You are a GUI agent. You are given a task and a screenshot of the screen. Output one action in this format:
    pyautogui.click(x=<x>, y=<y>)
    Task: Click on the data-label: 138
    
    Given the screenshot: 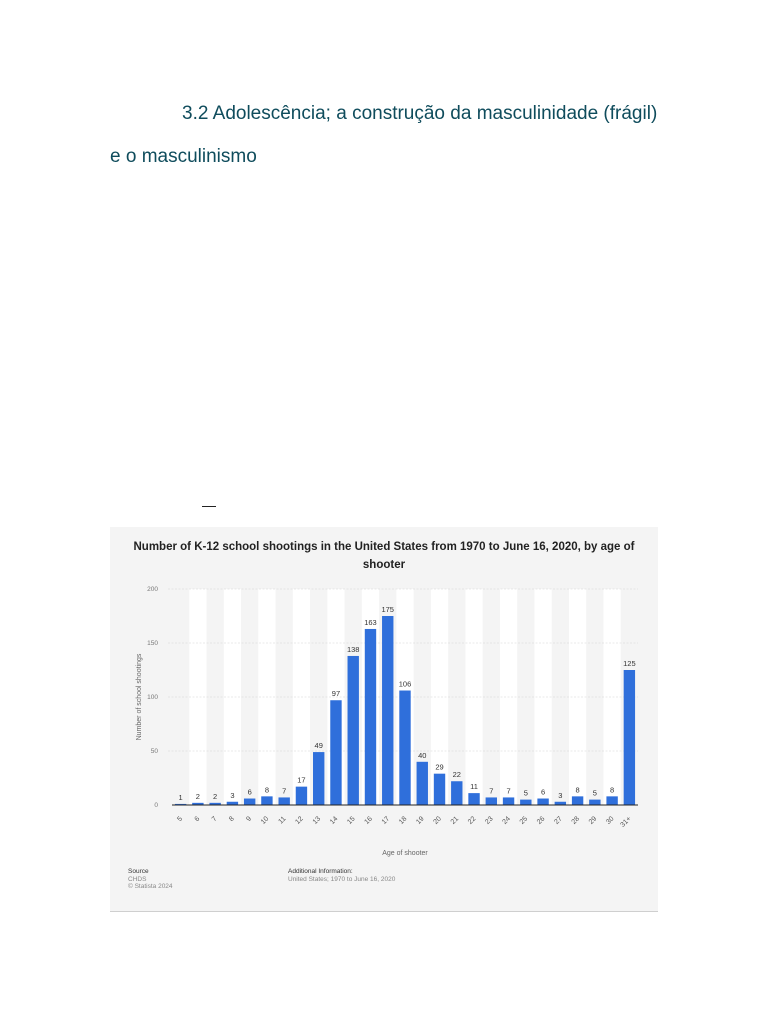 What is the action you would take?
    pyautogui.click(x=353, y=649)
    